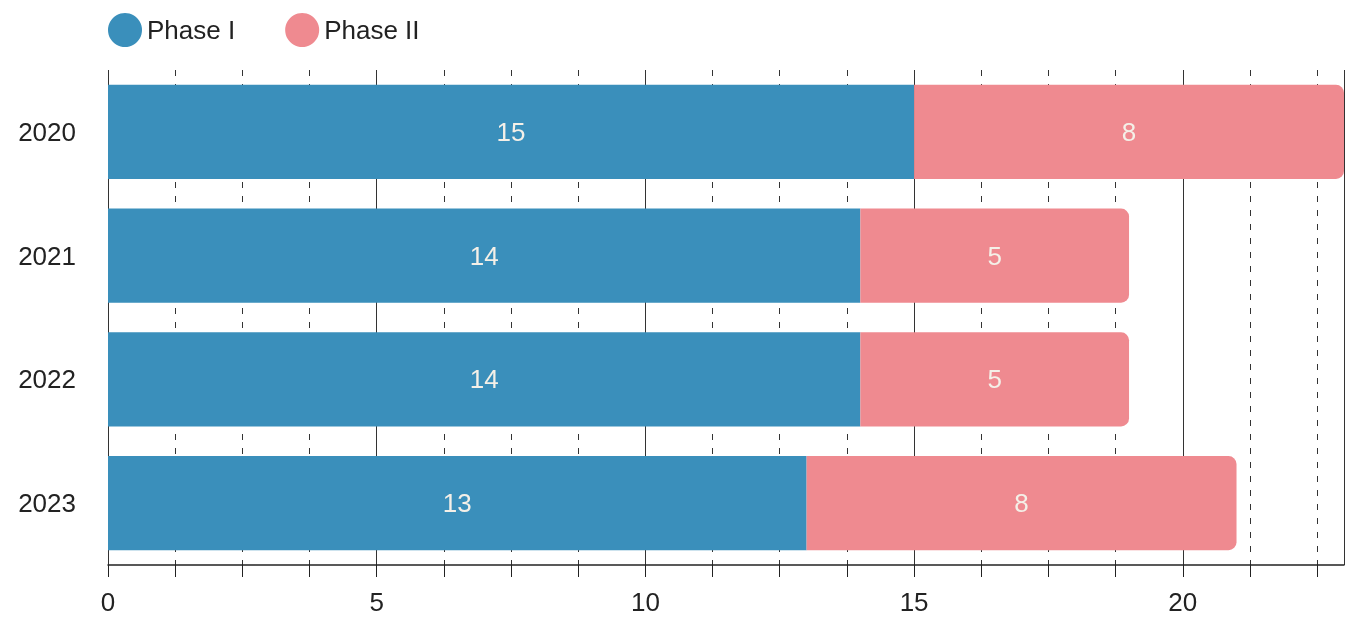  What do you see at coordinates (108, 602) in the screenshot?
I see `x-tick-label: 0` at bounding box center [108, 602].